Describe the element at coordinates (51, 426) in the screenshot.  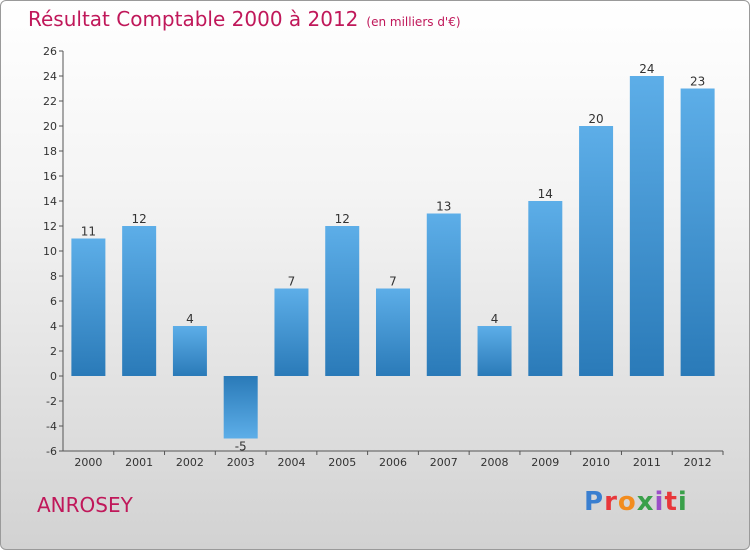
I see `y-tick-label: -4` at that location.